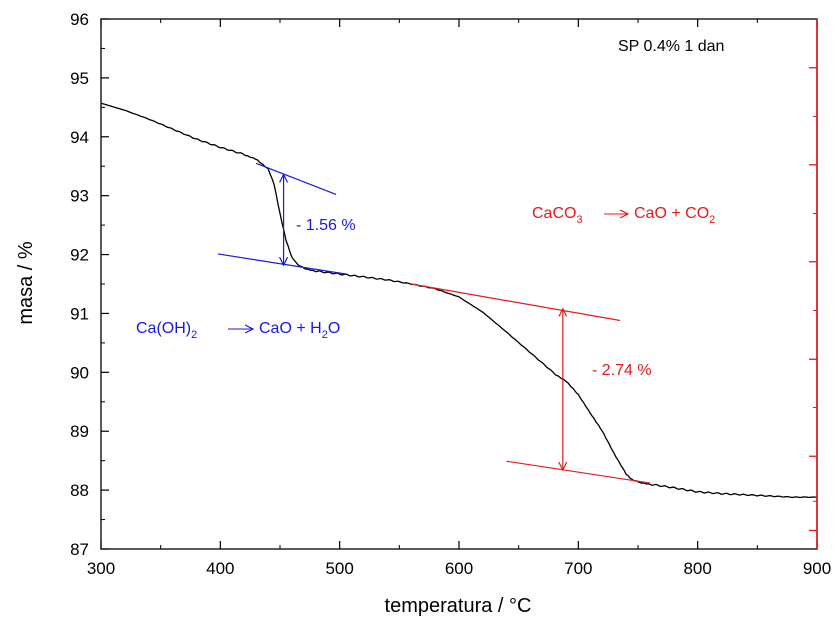 Image resolution: width=838 pixels, height=630 pixels. Describe the element at coordinates (622, 370) in the screenshot. I see `step2-percent-label: - 2.74 %` at that location.